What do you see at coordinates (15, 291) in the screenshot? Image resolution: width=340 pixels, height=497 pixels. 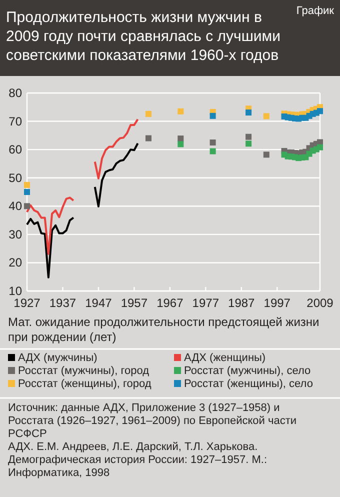 I see `y-tick-label: 10` at bounding box center [15, 291].